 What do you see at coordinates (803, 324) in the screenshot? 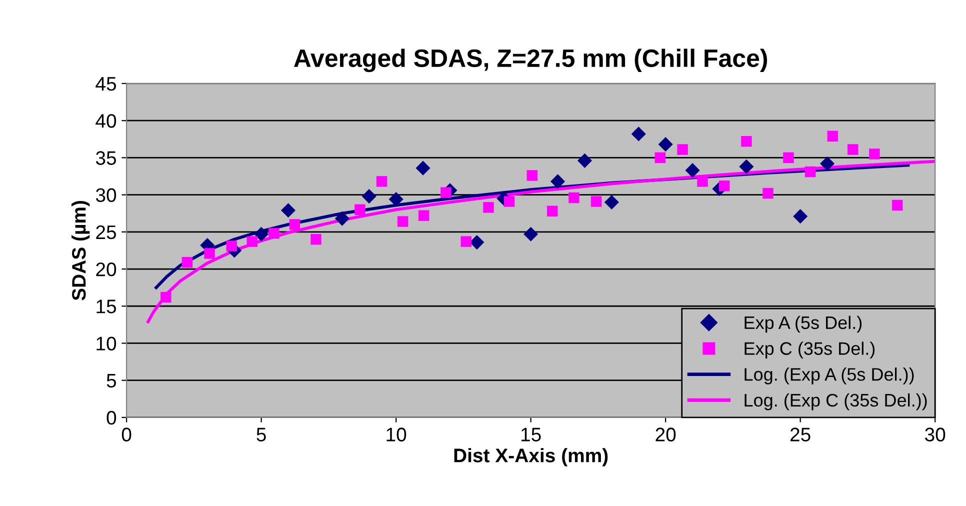
I see `legend-label: Exp A (5s Del.)` at bounding box center [803, 324].